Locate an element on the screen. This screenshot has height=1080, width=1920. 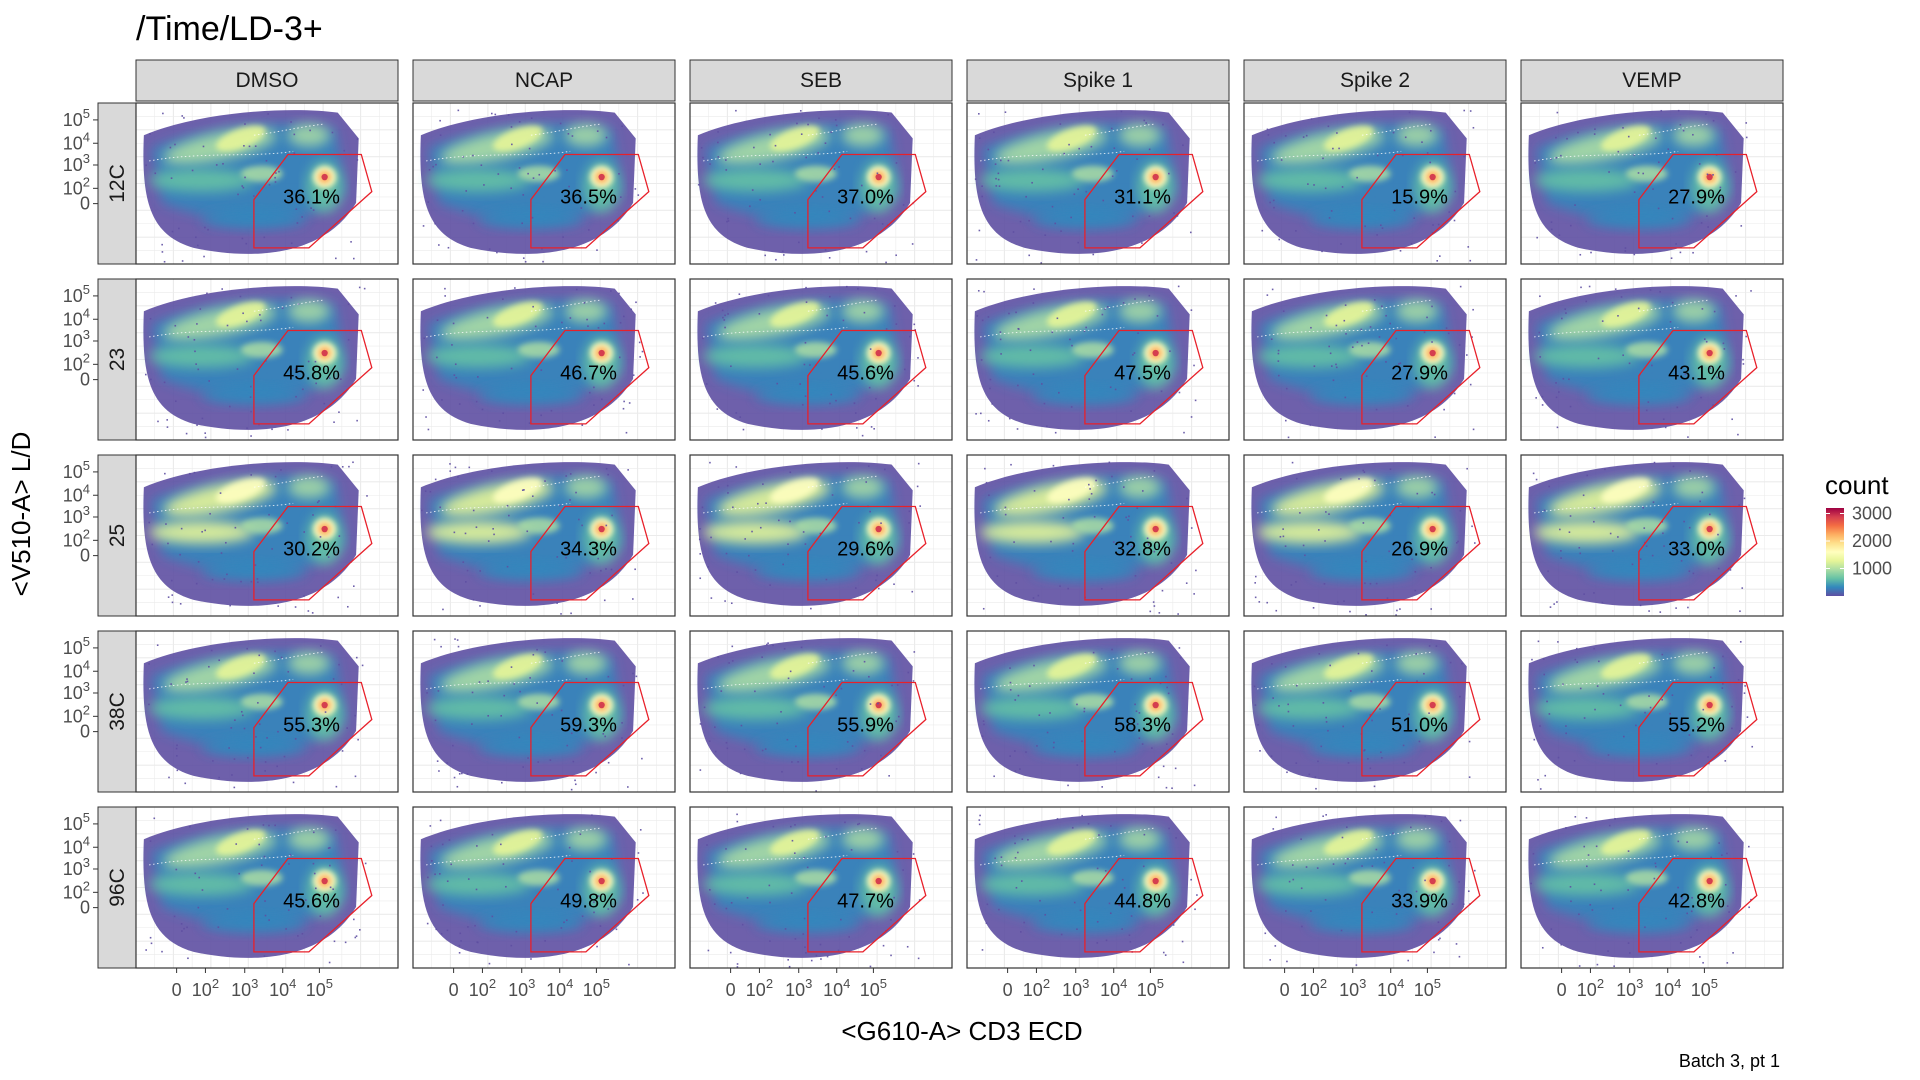
column-strip-label: NCAP is located at coordinates (544, 80).